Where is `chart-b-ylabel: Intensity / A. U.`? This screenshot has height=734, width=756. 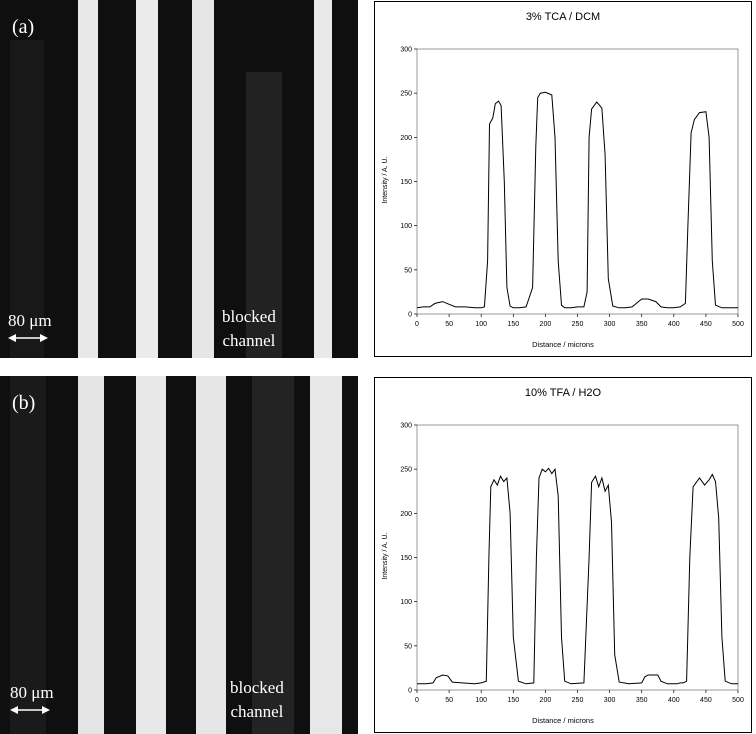 chart-b-ylabel: Intensity / A. U. is located at coordinates (385, 555).